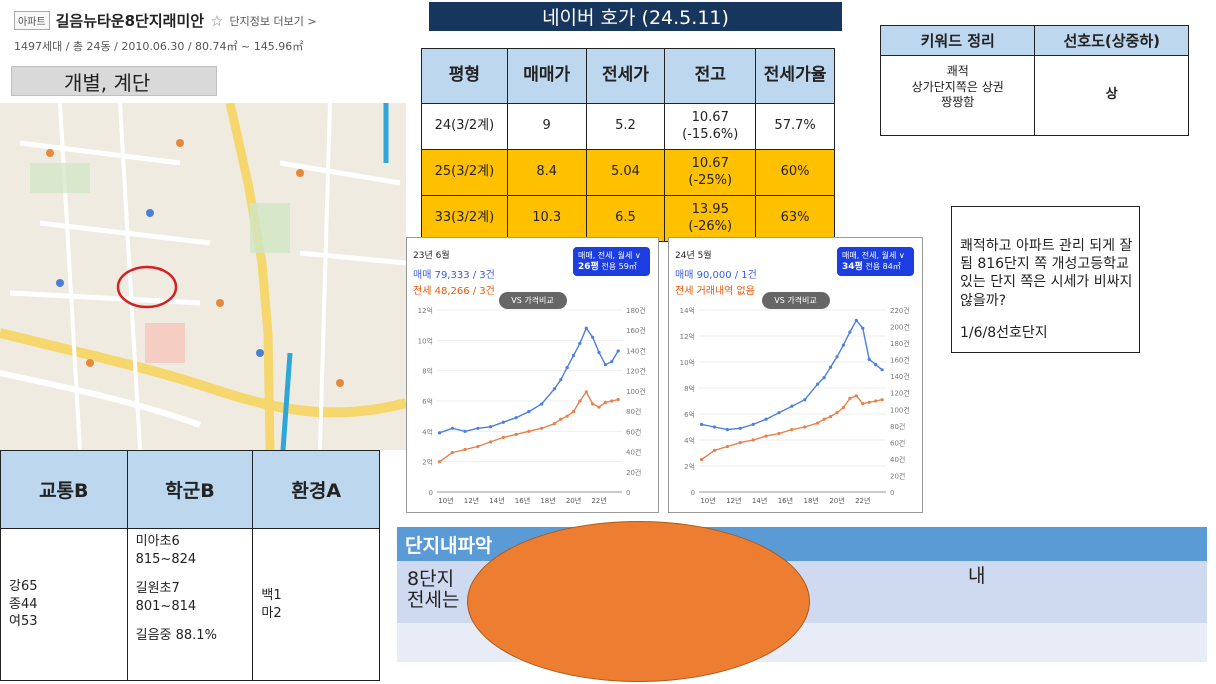  Describe the element at coordinates (710, 218) in the screenshot. I see `cell-high: 13.95 (-26%)` at that location.